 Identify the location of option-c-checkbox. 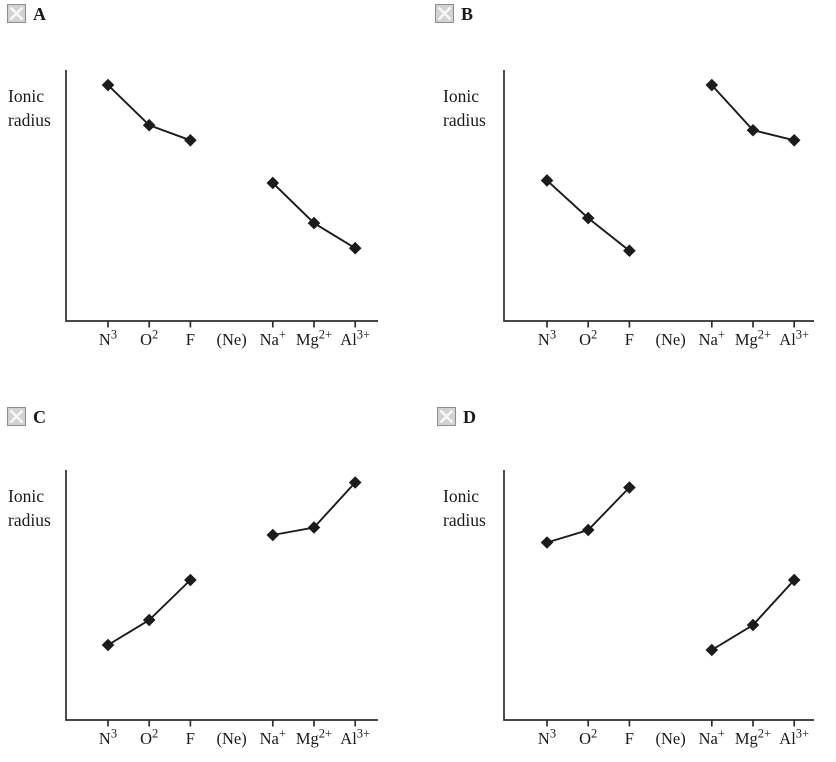
(16, 416).